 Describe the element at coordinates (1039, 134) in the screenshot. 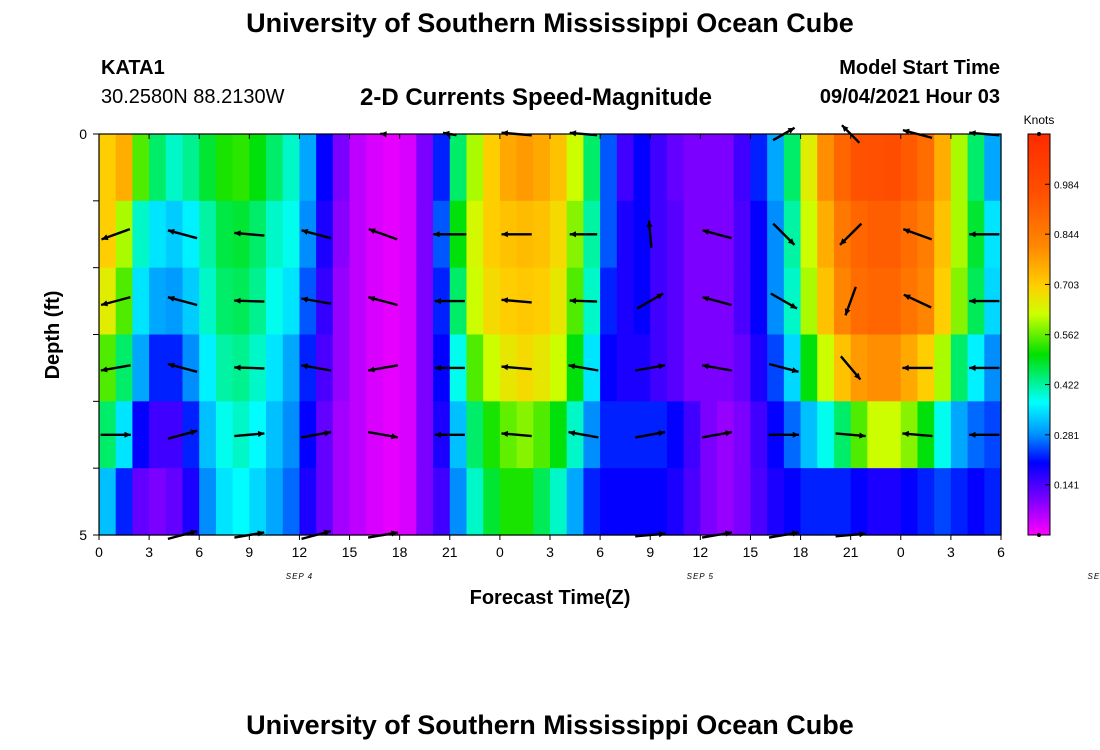

I see `colorbar-end-dot` at that location.